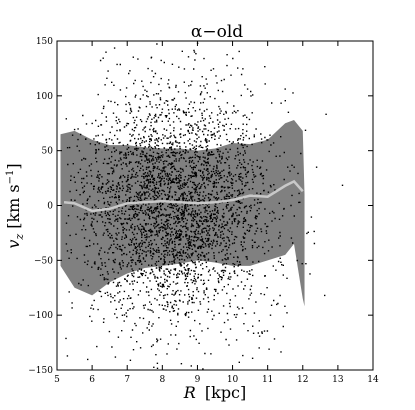  I want to click on x-tick-label: 11, so click(267, 380).